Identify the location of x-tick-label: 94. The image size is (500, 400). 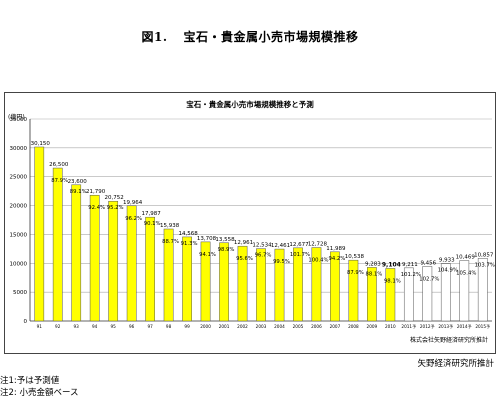
(95, 326).